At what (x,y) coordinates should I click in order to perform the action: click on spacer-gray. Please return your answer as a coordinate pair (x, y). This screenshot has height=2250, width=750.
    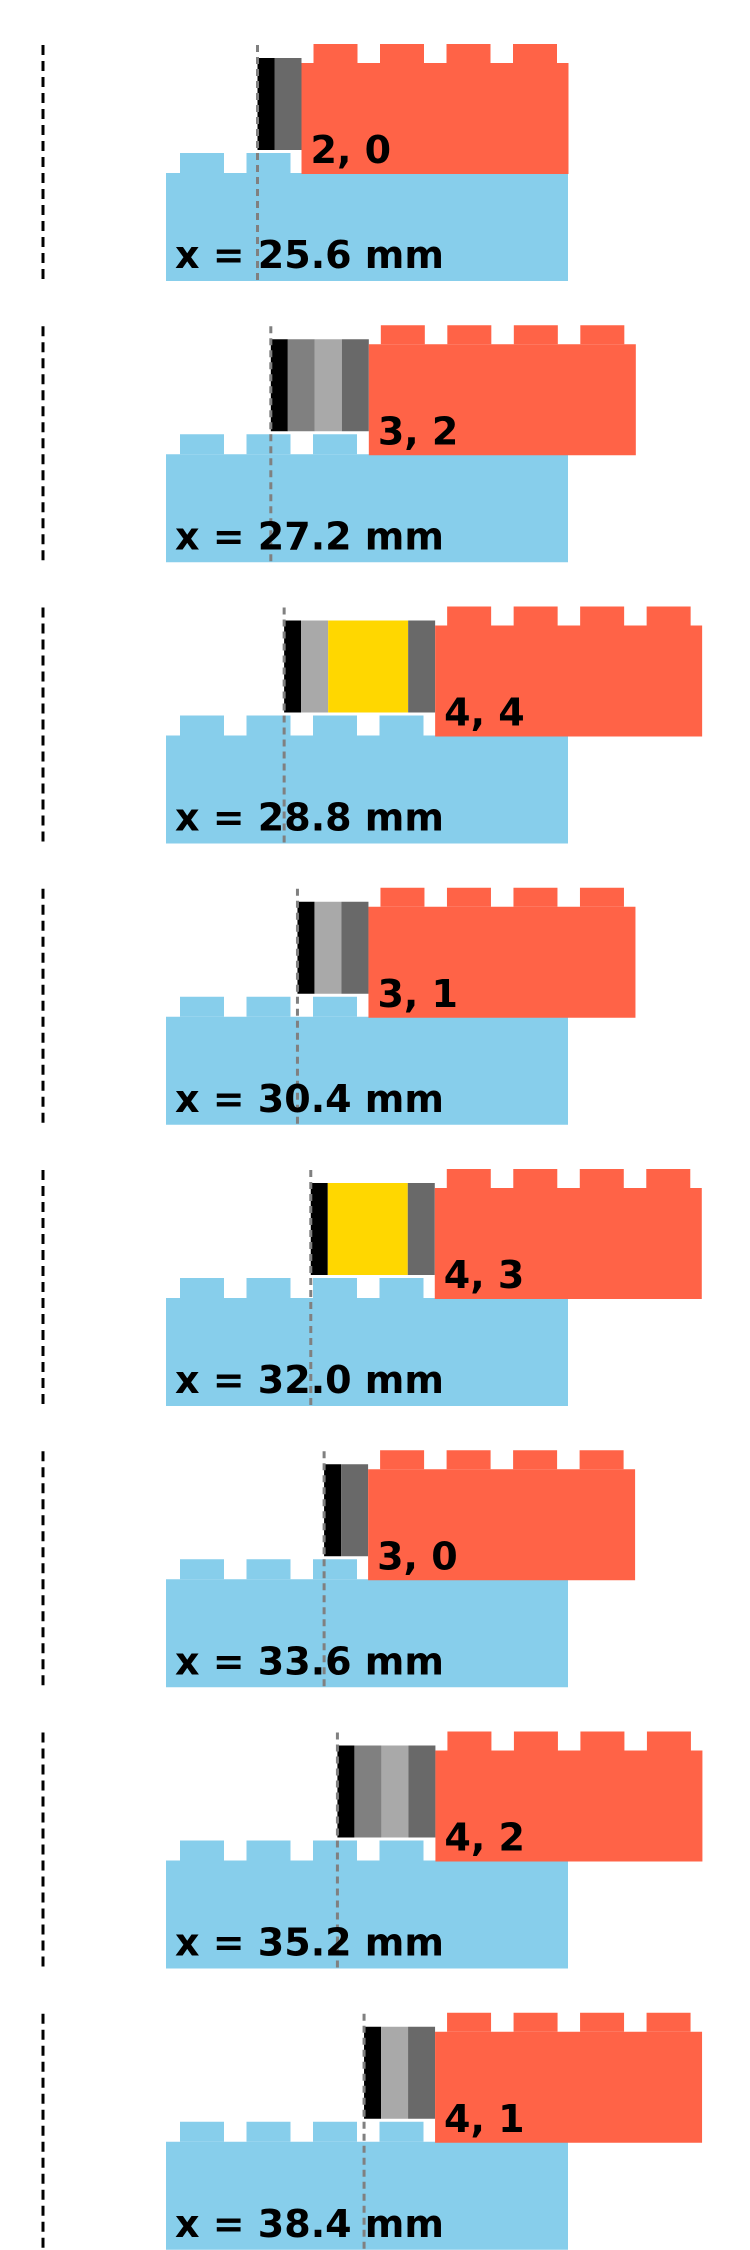
    Looking at the image, I should click on (301, 385).